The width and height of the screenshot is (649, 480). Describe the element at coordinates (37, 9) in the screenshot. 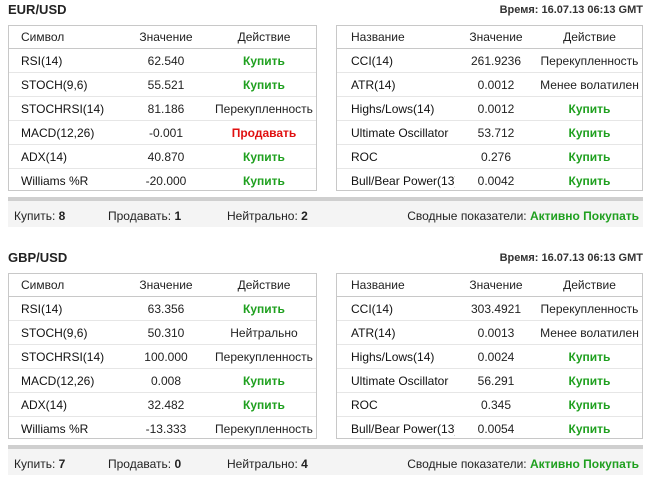

I see `pair-title: EUR/USD` at that location.